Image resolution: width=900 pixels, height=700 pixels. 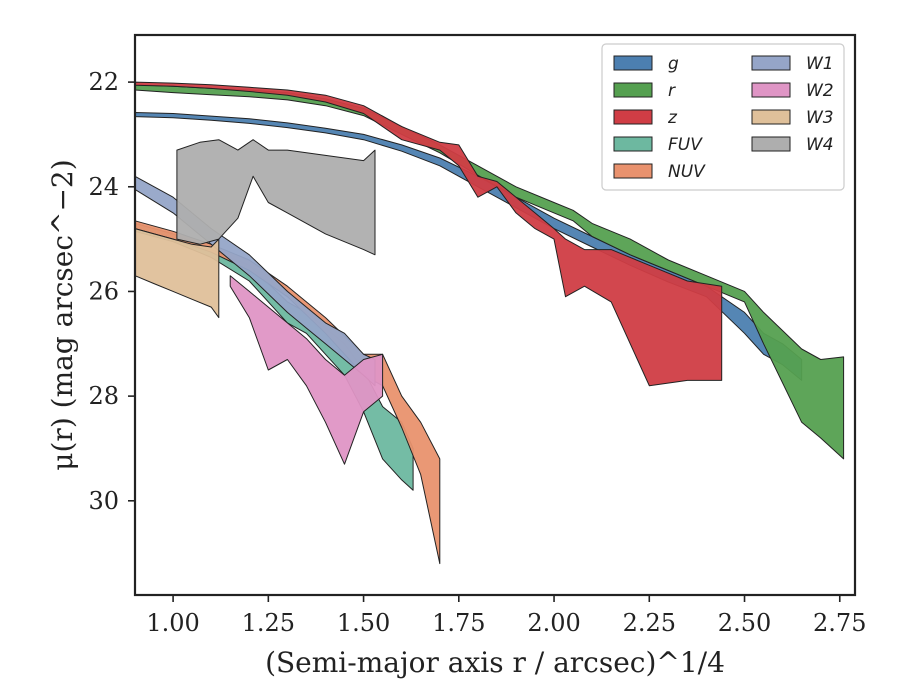 What do you see at coordinates (820, 91) in the screenshot?
I see `legend-label-w2: W2` at bounding box center [820, 91].